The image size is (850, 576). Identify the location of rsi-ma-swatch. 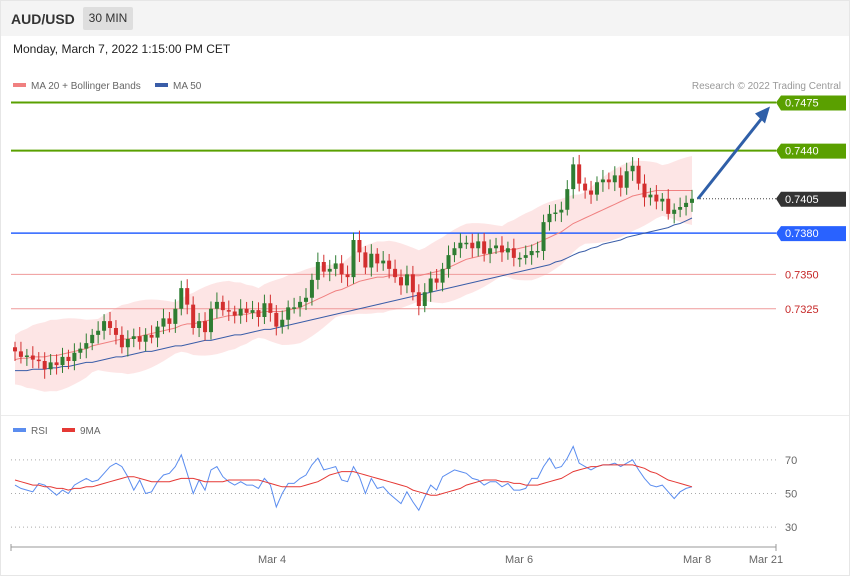
(68, 430).